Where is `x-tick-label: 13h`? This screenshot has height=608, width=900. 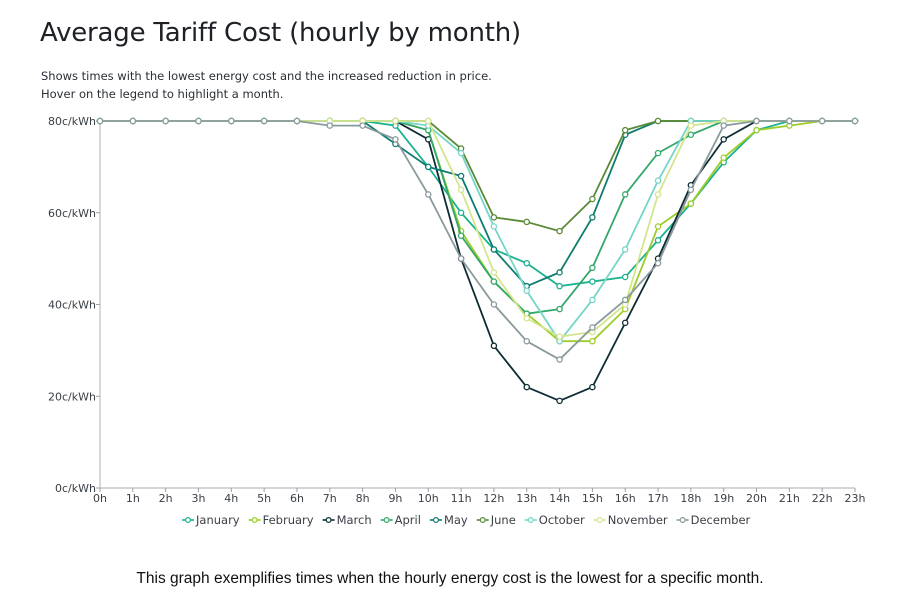
x-tick-label: 13h is located at coordinates (526, 498).